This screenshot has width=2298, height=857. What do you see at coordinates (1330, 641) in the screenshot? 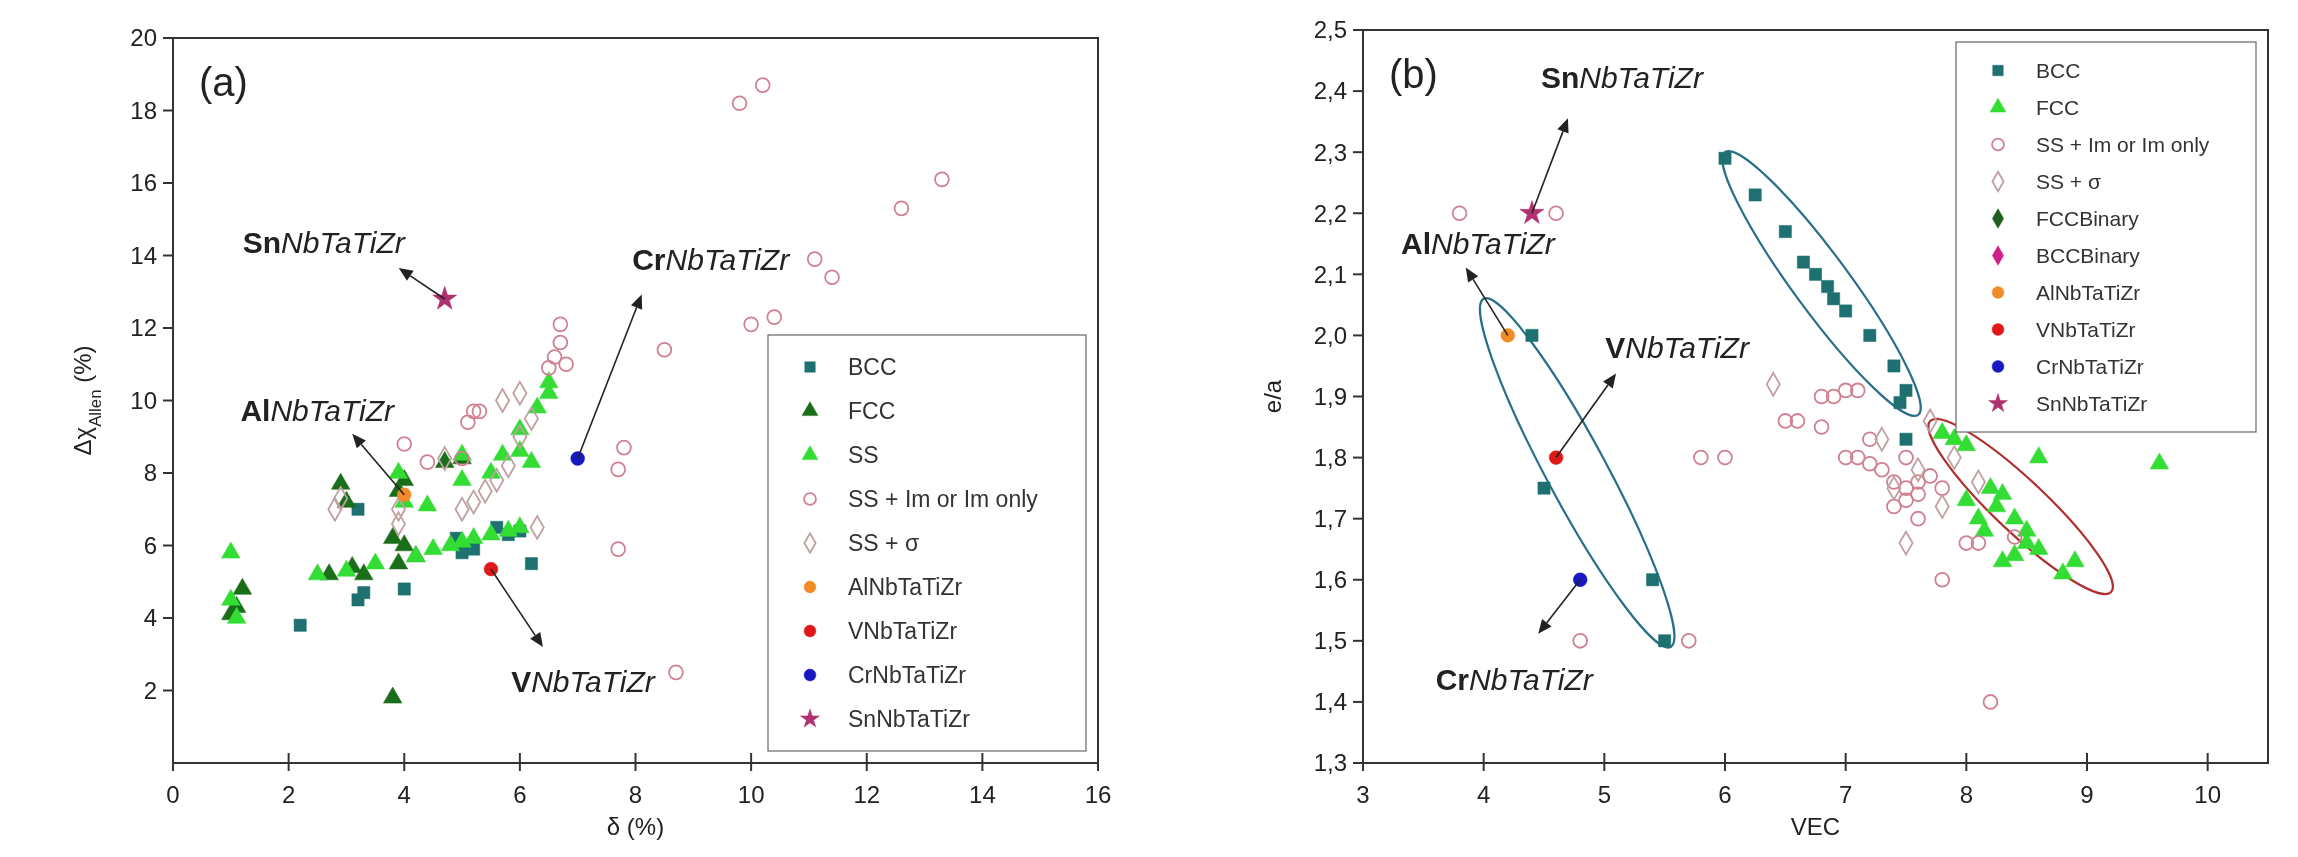
I see `y-tick-label: 1,5` at bounding box center [1330, 641].